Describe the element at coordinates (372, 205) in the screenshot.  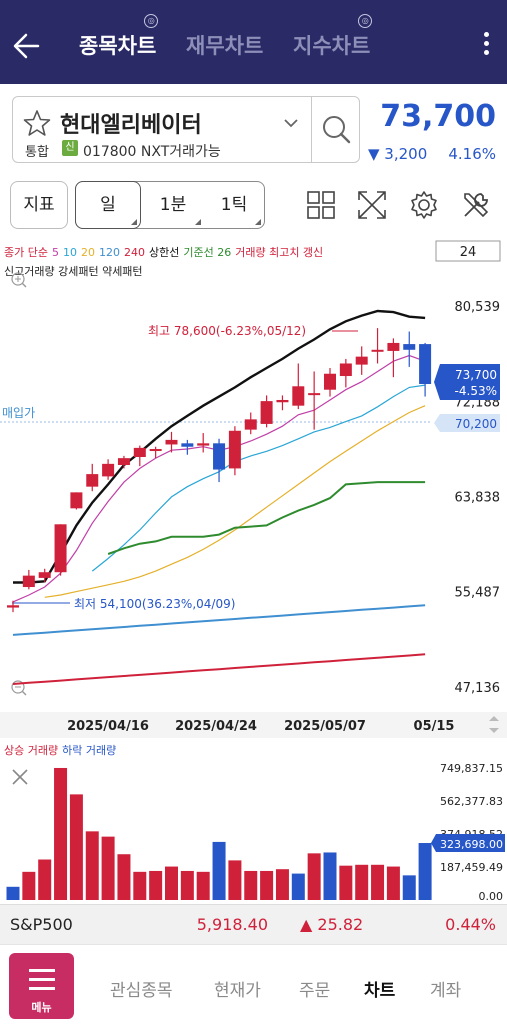
I see `expand-icon` at that location.